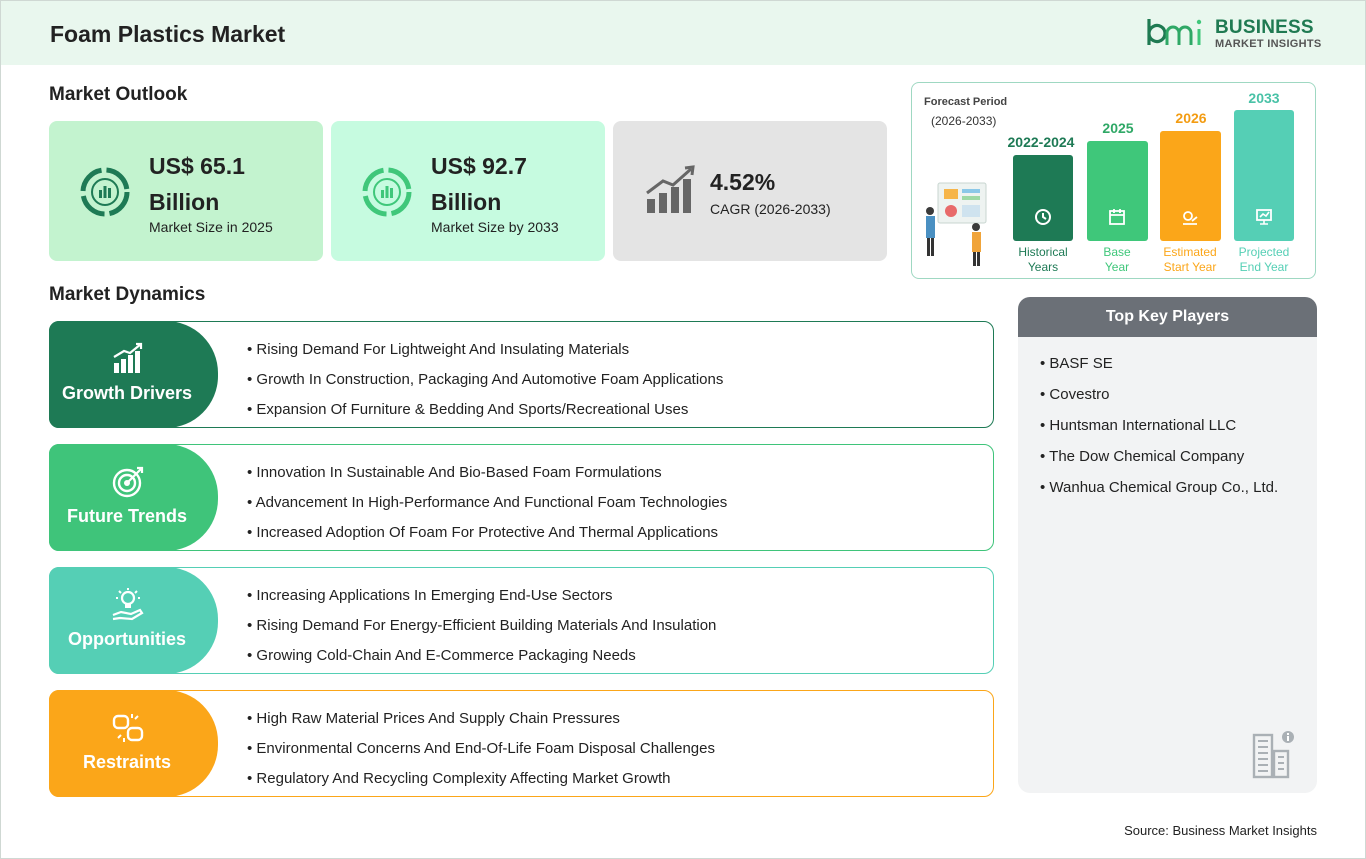 Image resolution: width=1366 pixels, height=859 pixels. Describe the element at coordinates (1264, 252) in the screenshot. I see `bar-label-end-1: Projected` at that location.